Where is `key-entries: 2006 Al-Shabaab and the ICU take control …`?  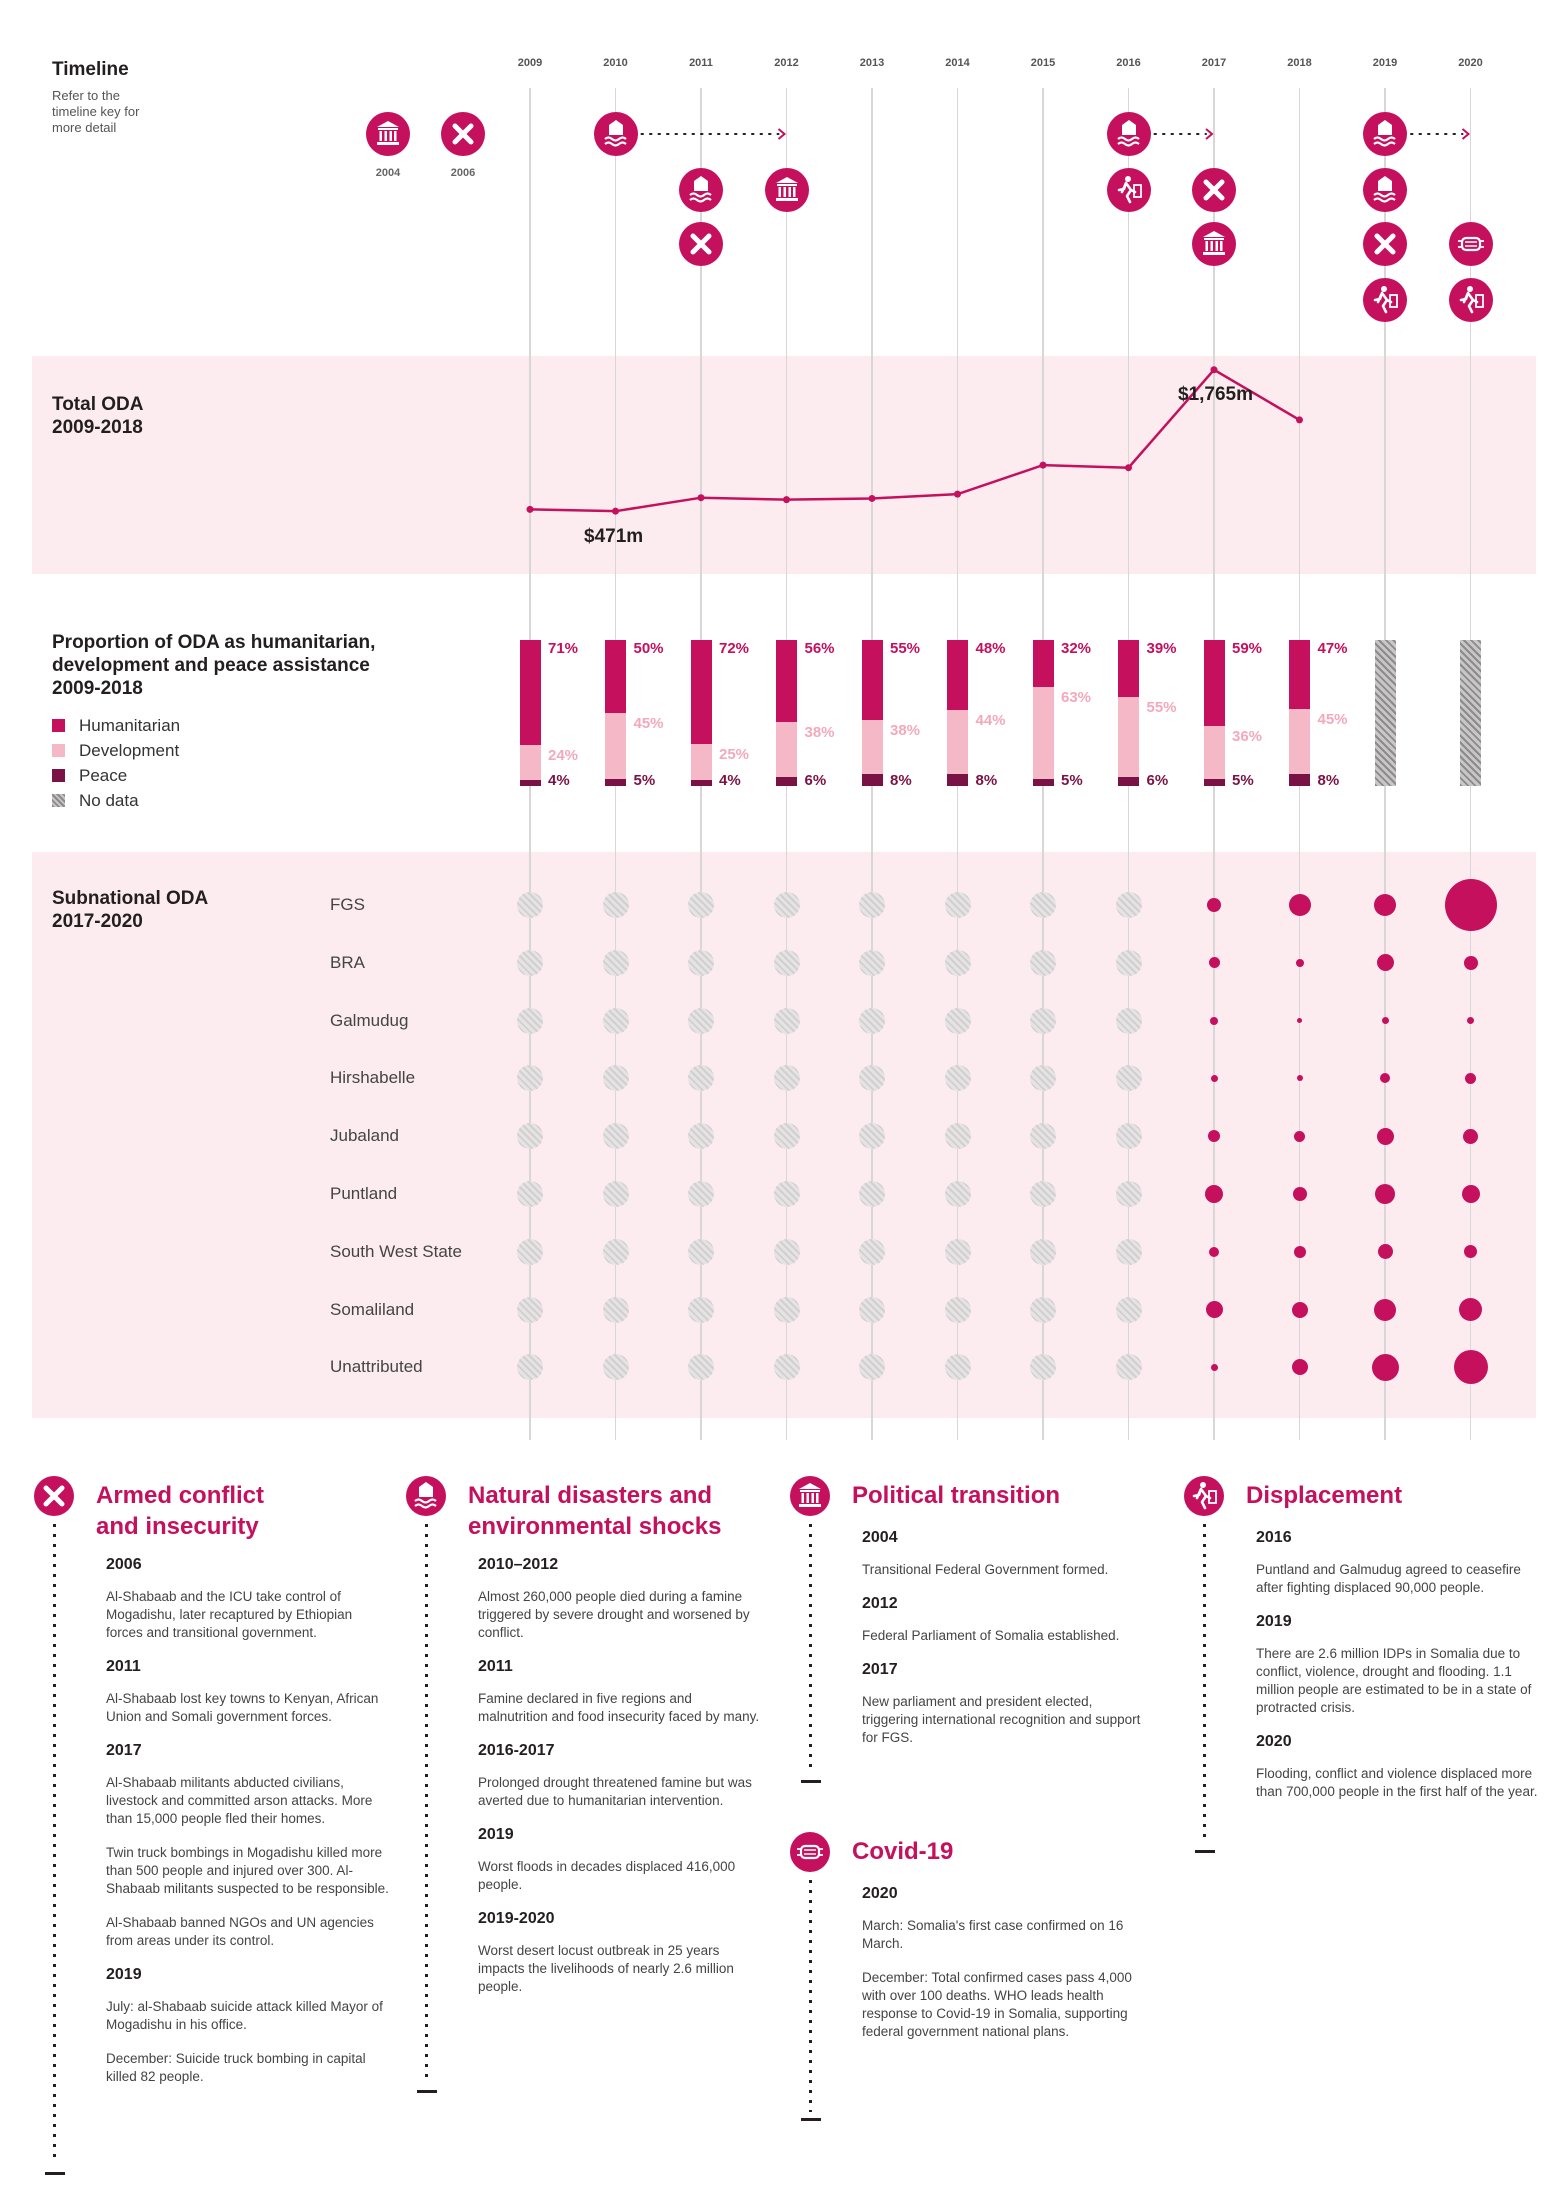 key-entries: 2006 Al-Shabaab and the ICU take control … is located at coordinates (248, 1829).